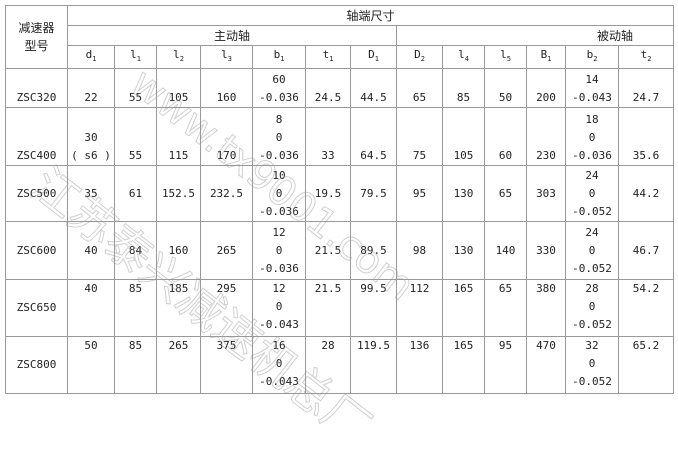 The width and height of the screenshot is (678, 457). What do you see at coordinates (178, 194) in the screenshot?
I see `value-cell: 152.5` at bounding box center [178, 194].